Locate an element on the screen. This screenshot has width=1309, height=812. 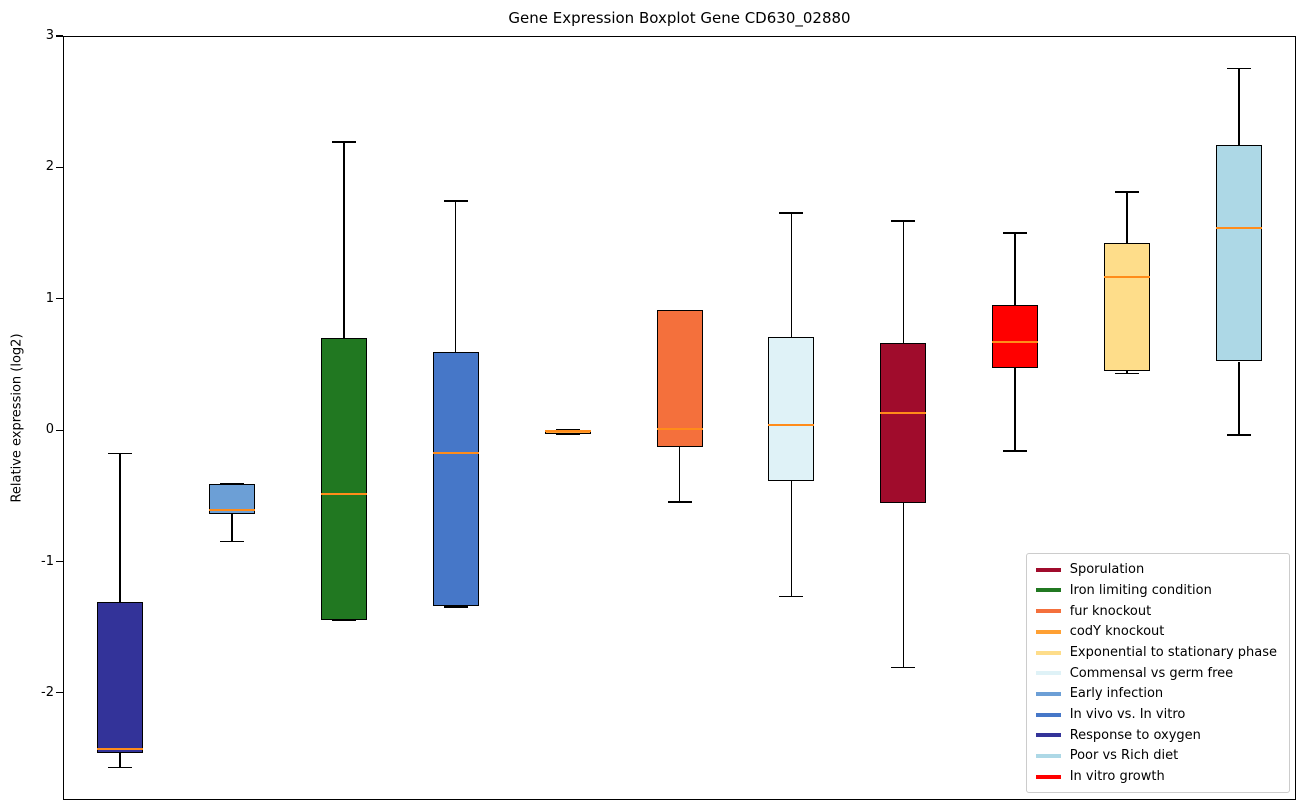
legend-label: Sporulation is located at coordinates (1107, 570).